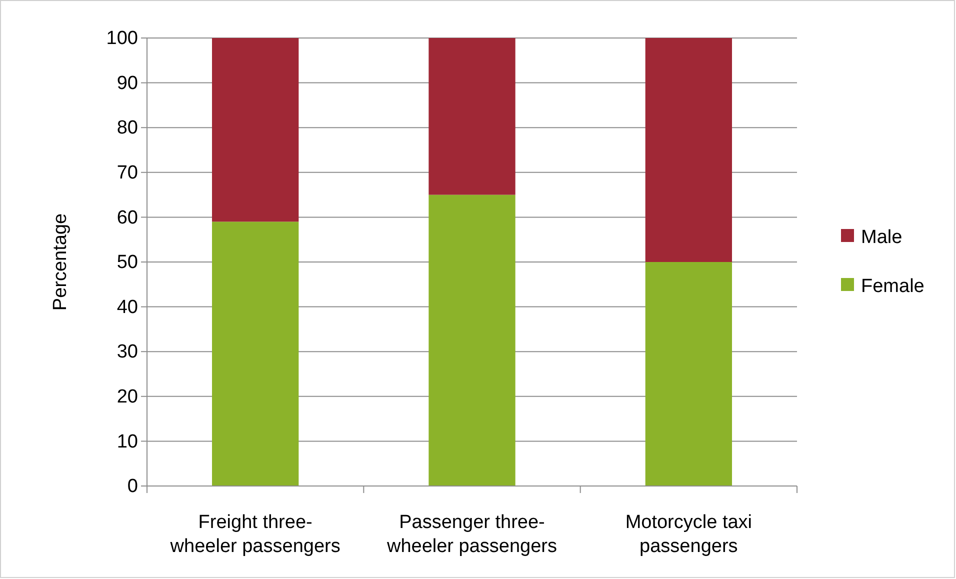  What do you see at coordinates (127, 307) in the screenshot?
I see `y-tick-label: 40` at bounding box center [127, 307].